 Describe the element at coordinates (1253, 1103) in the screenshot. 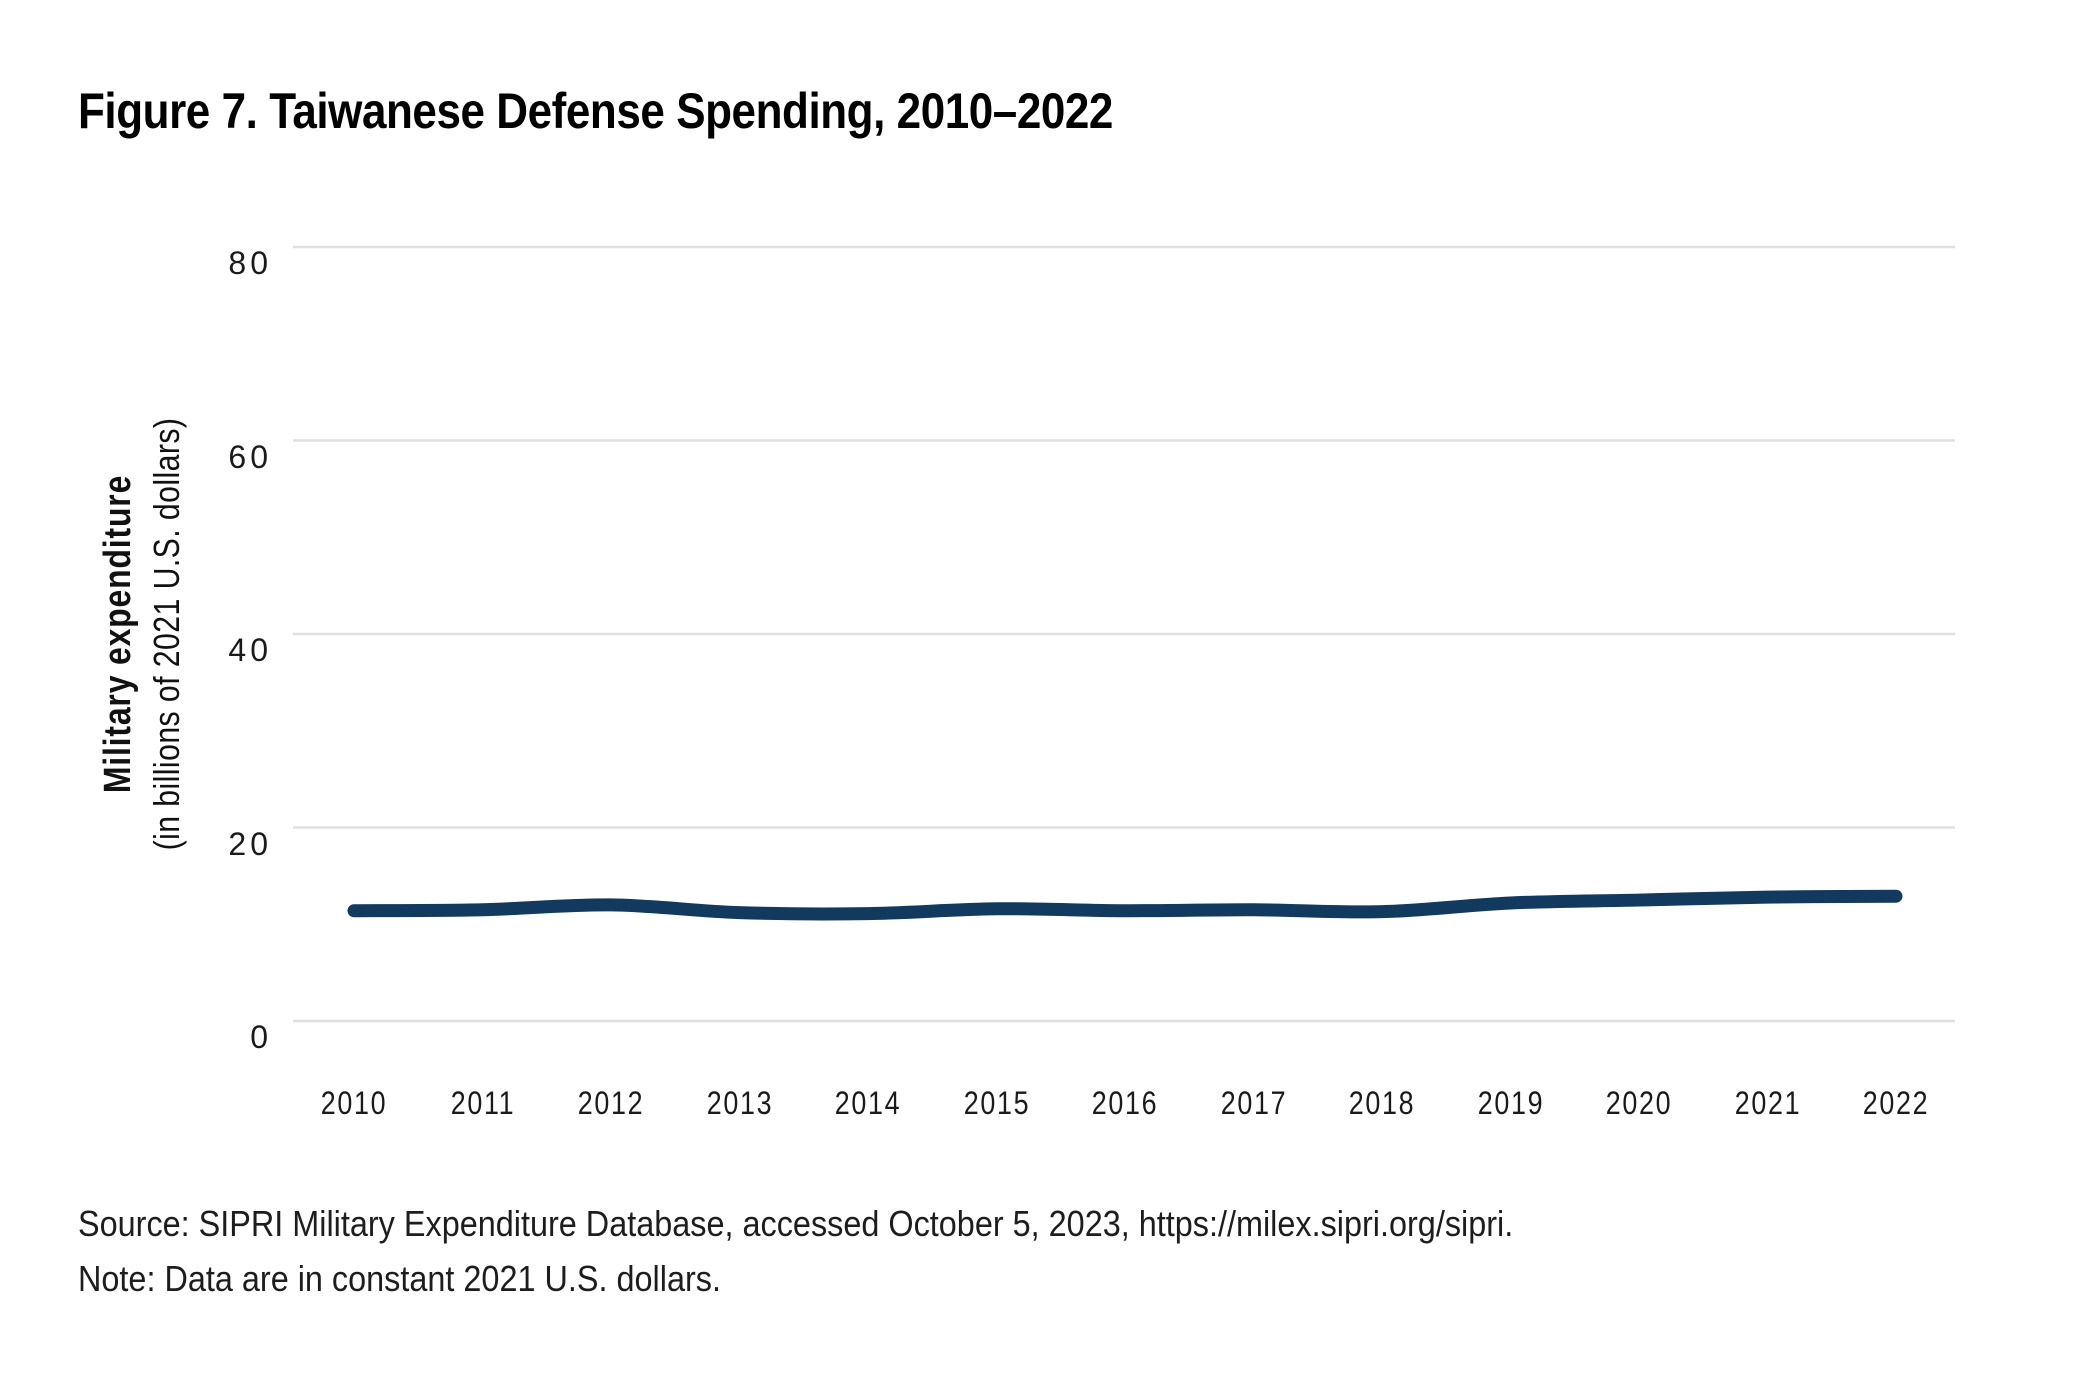

I see `x-tick-label-2017: 2017` at that location.